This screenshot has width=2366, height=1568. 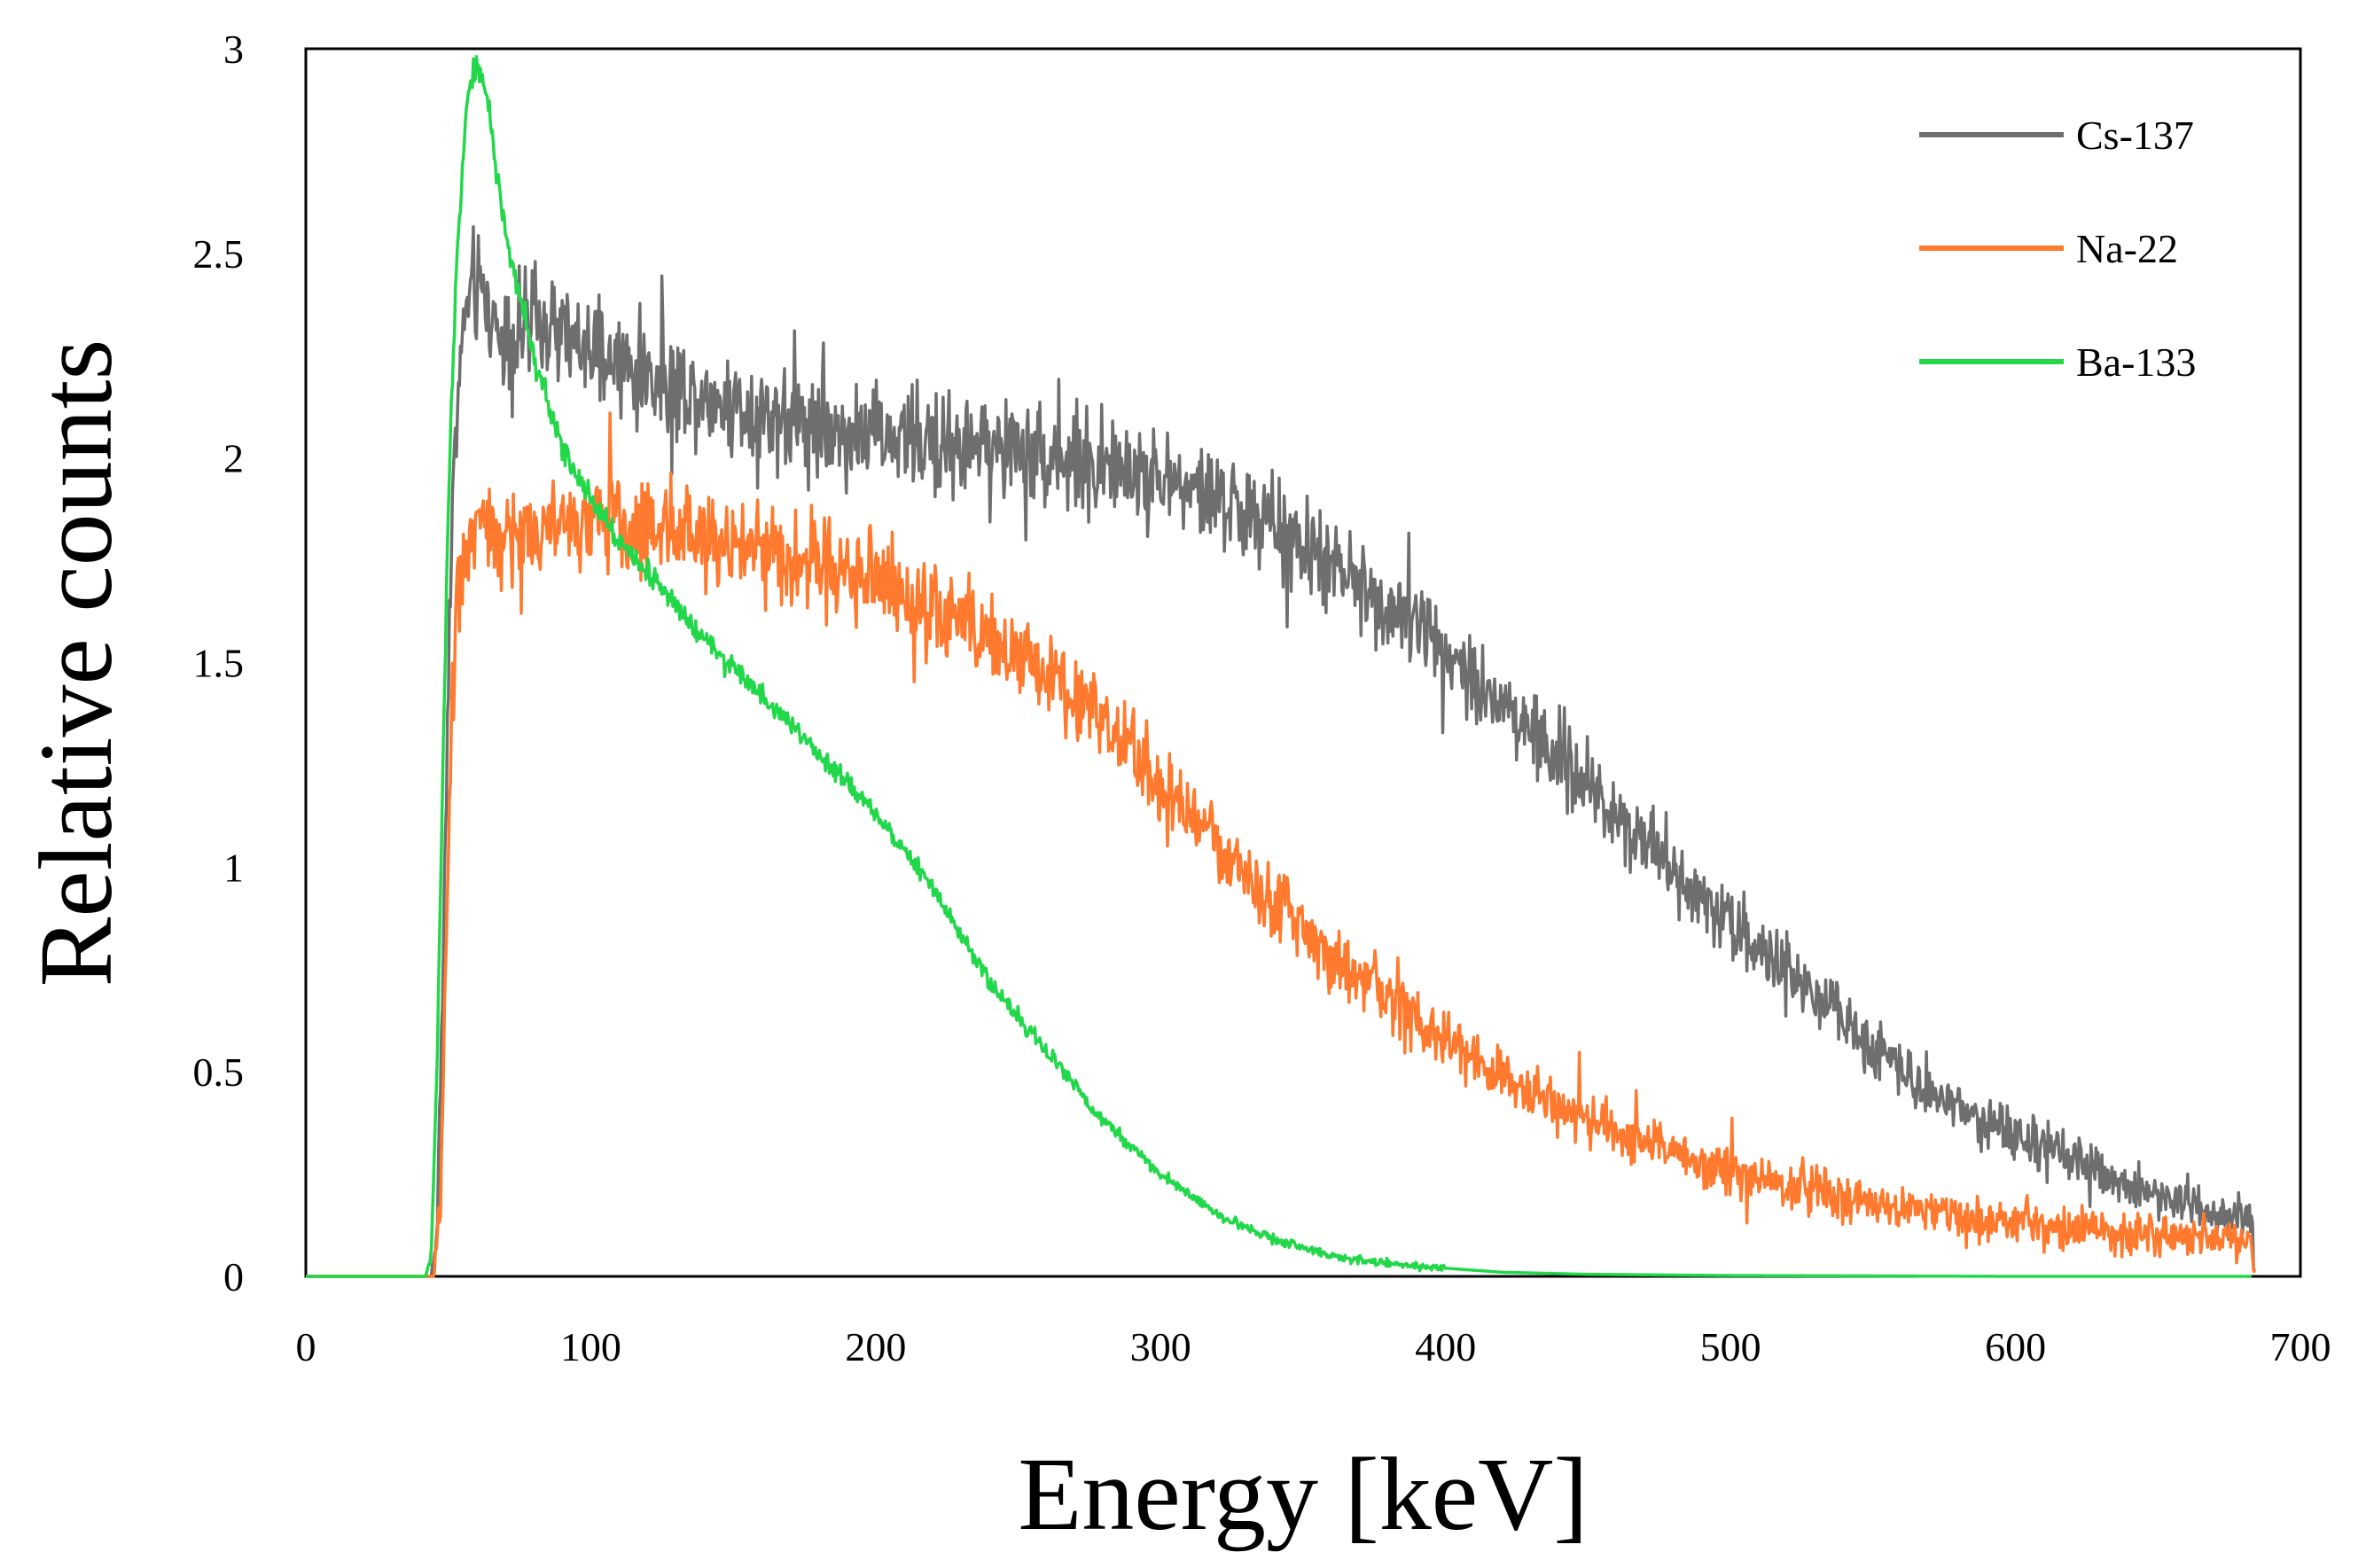 I want to click on y-tick-label: 0.5, so click(x=219, y=1072).